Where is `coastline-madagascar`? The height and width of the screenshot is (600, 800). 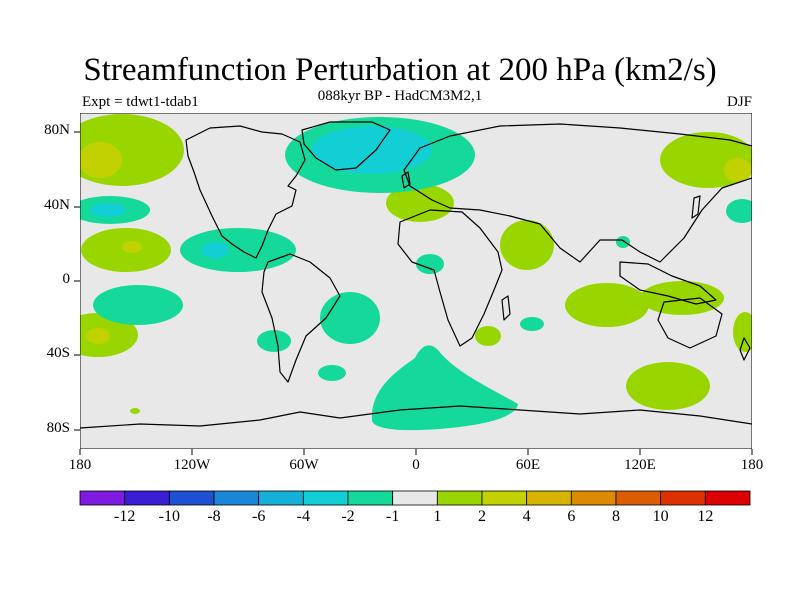 coastline-madagascar is located at coordinates (506, 308).